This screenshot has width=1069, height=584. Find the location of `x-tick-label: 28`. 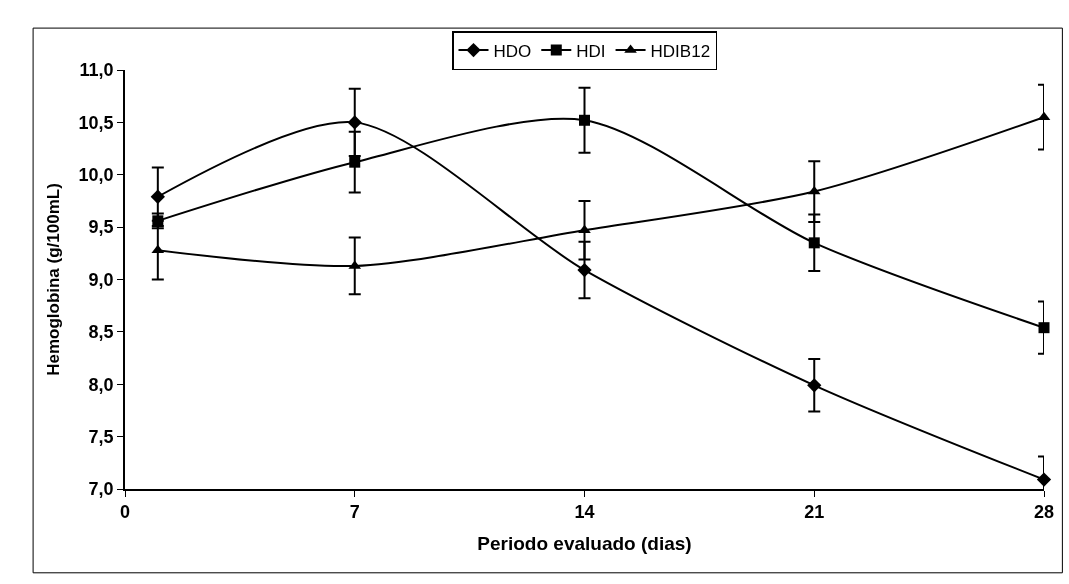

x-tick-label: 28 is located at coordinates (1044, 512).